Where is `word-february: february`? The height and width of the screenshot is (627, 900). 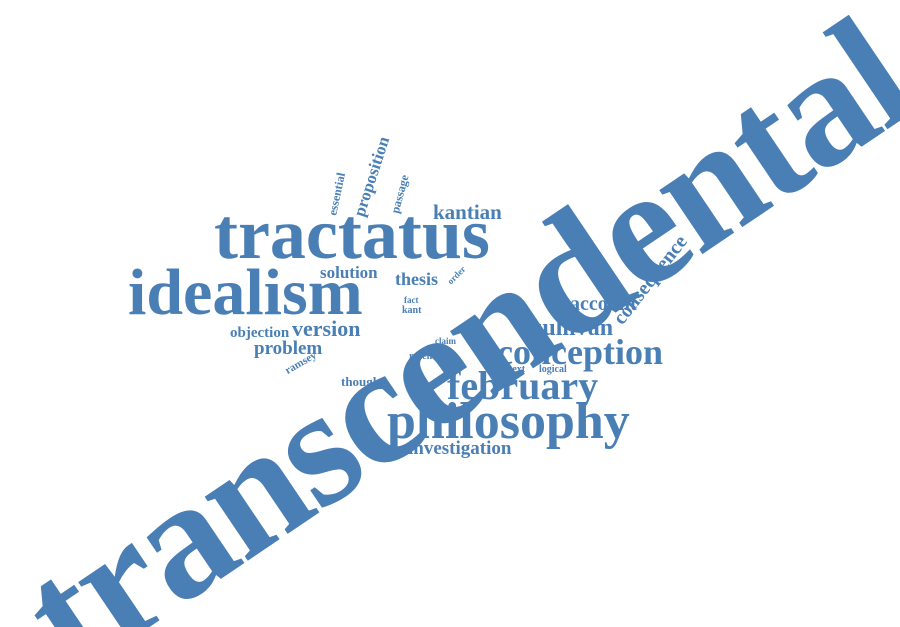
word-february: february is located at coordinates (523, 385).